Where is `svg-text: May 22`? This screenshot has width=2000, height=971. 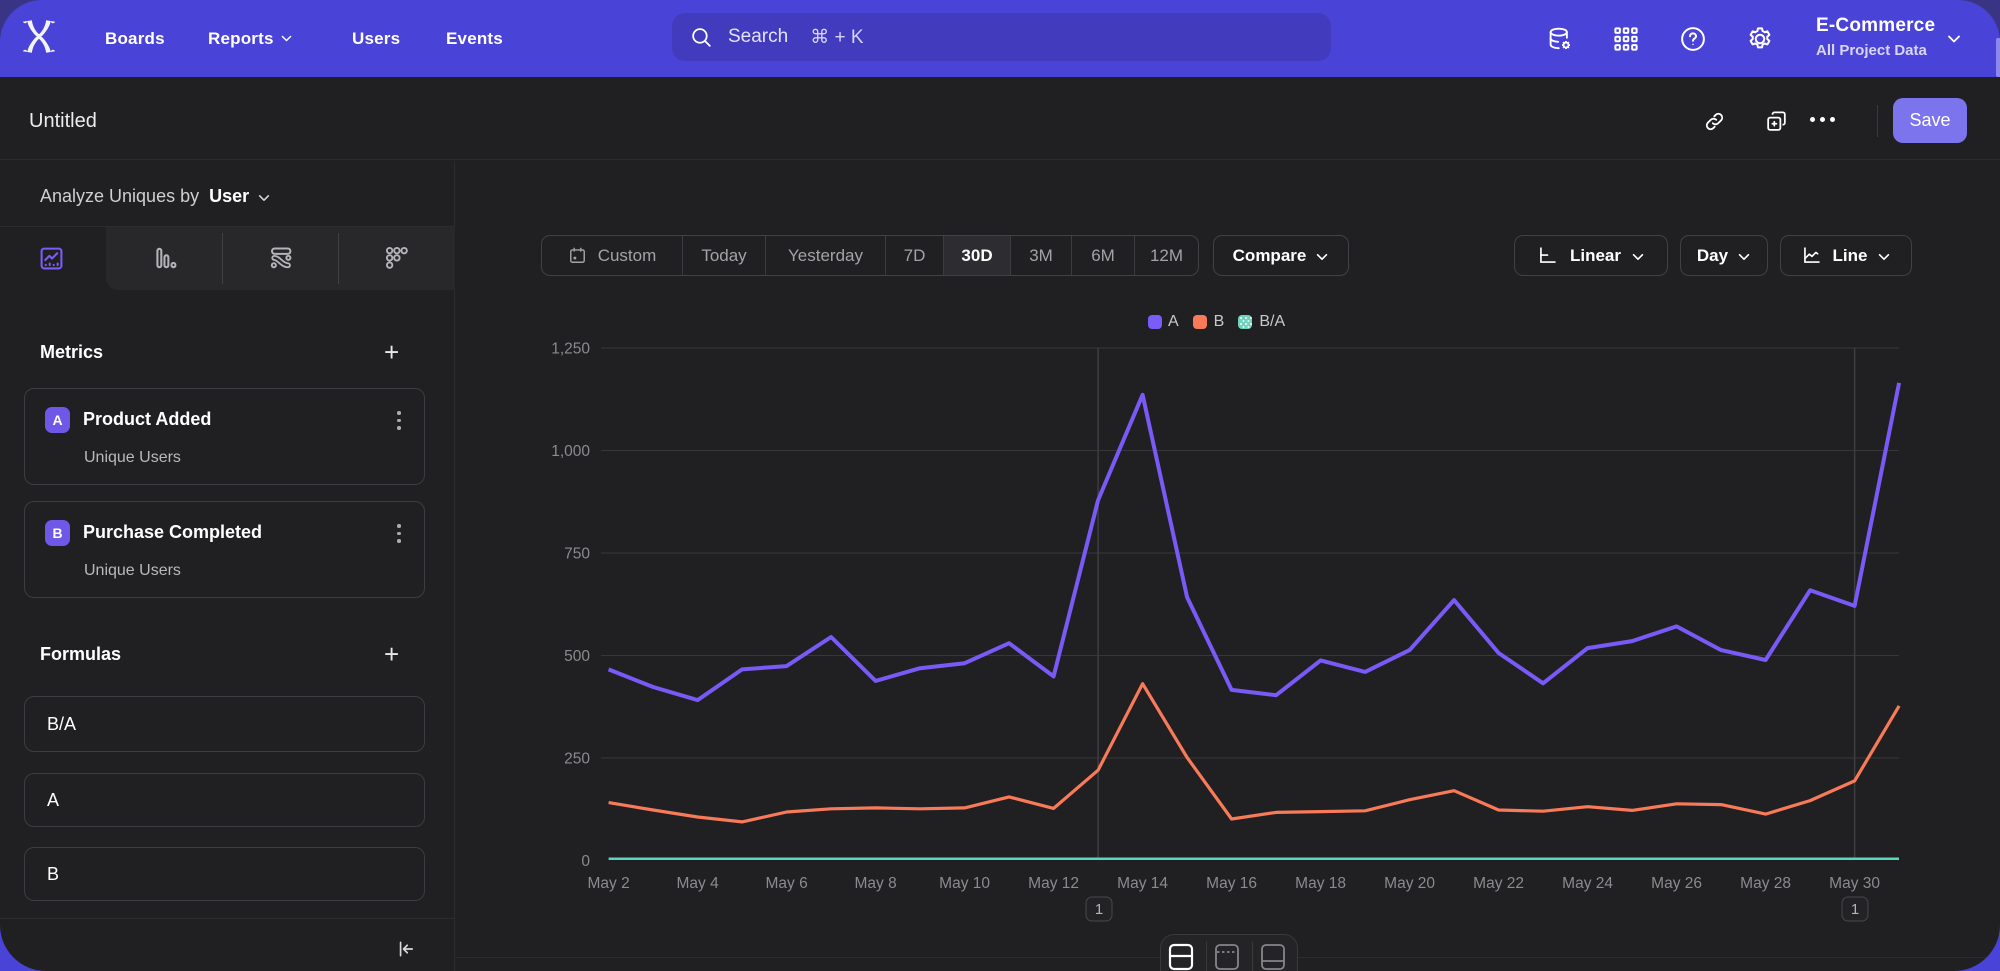 svg-text: May 22 is located at coordinates (1498, 883).